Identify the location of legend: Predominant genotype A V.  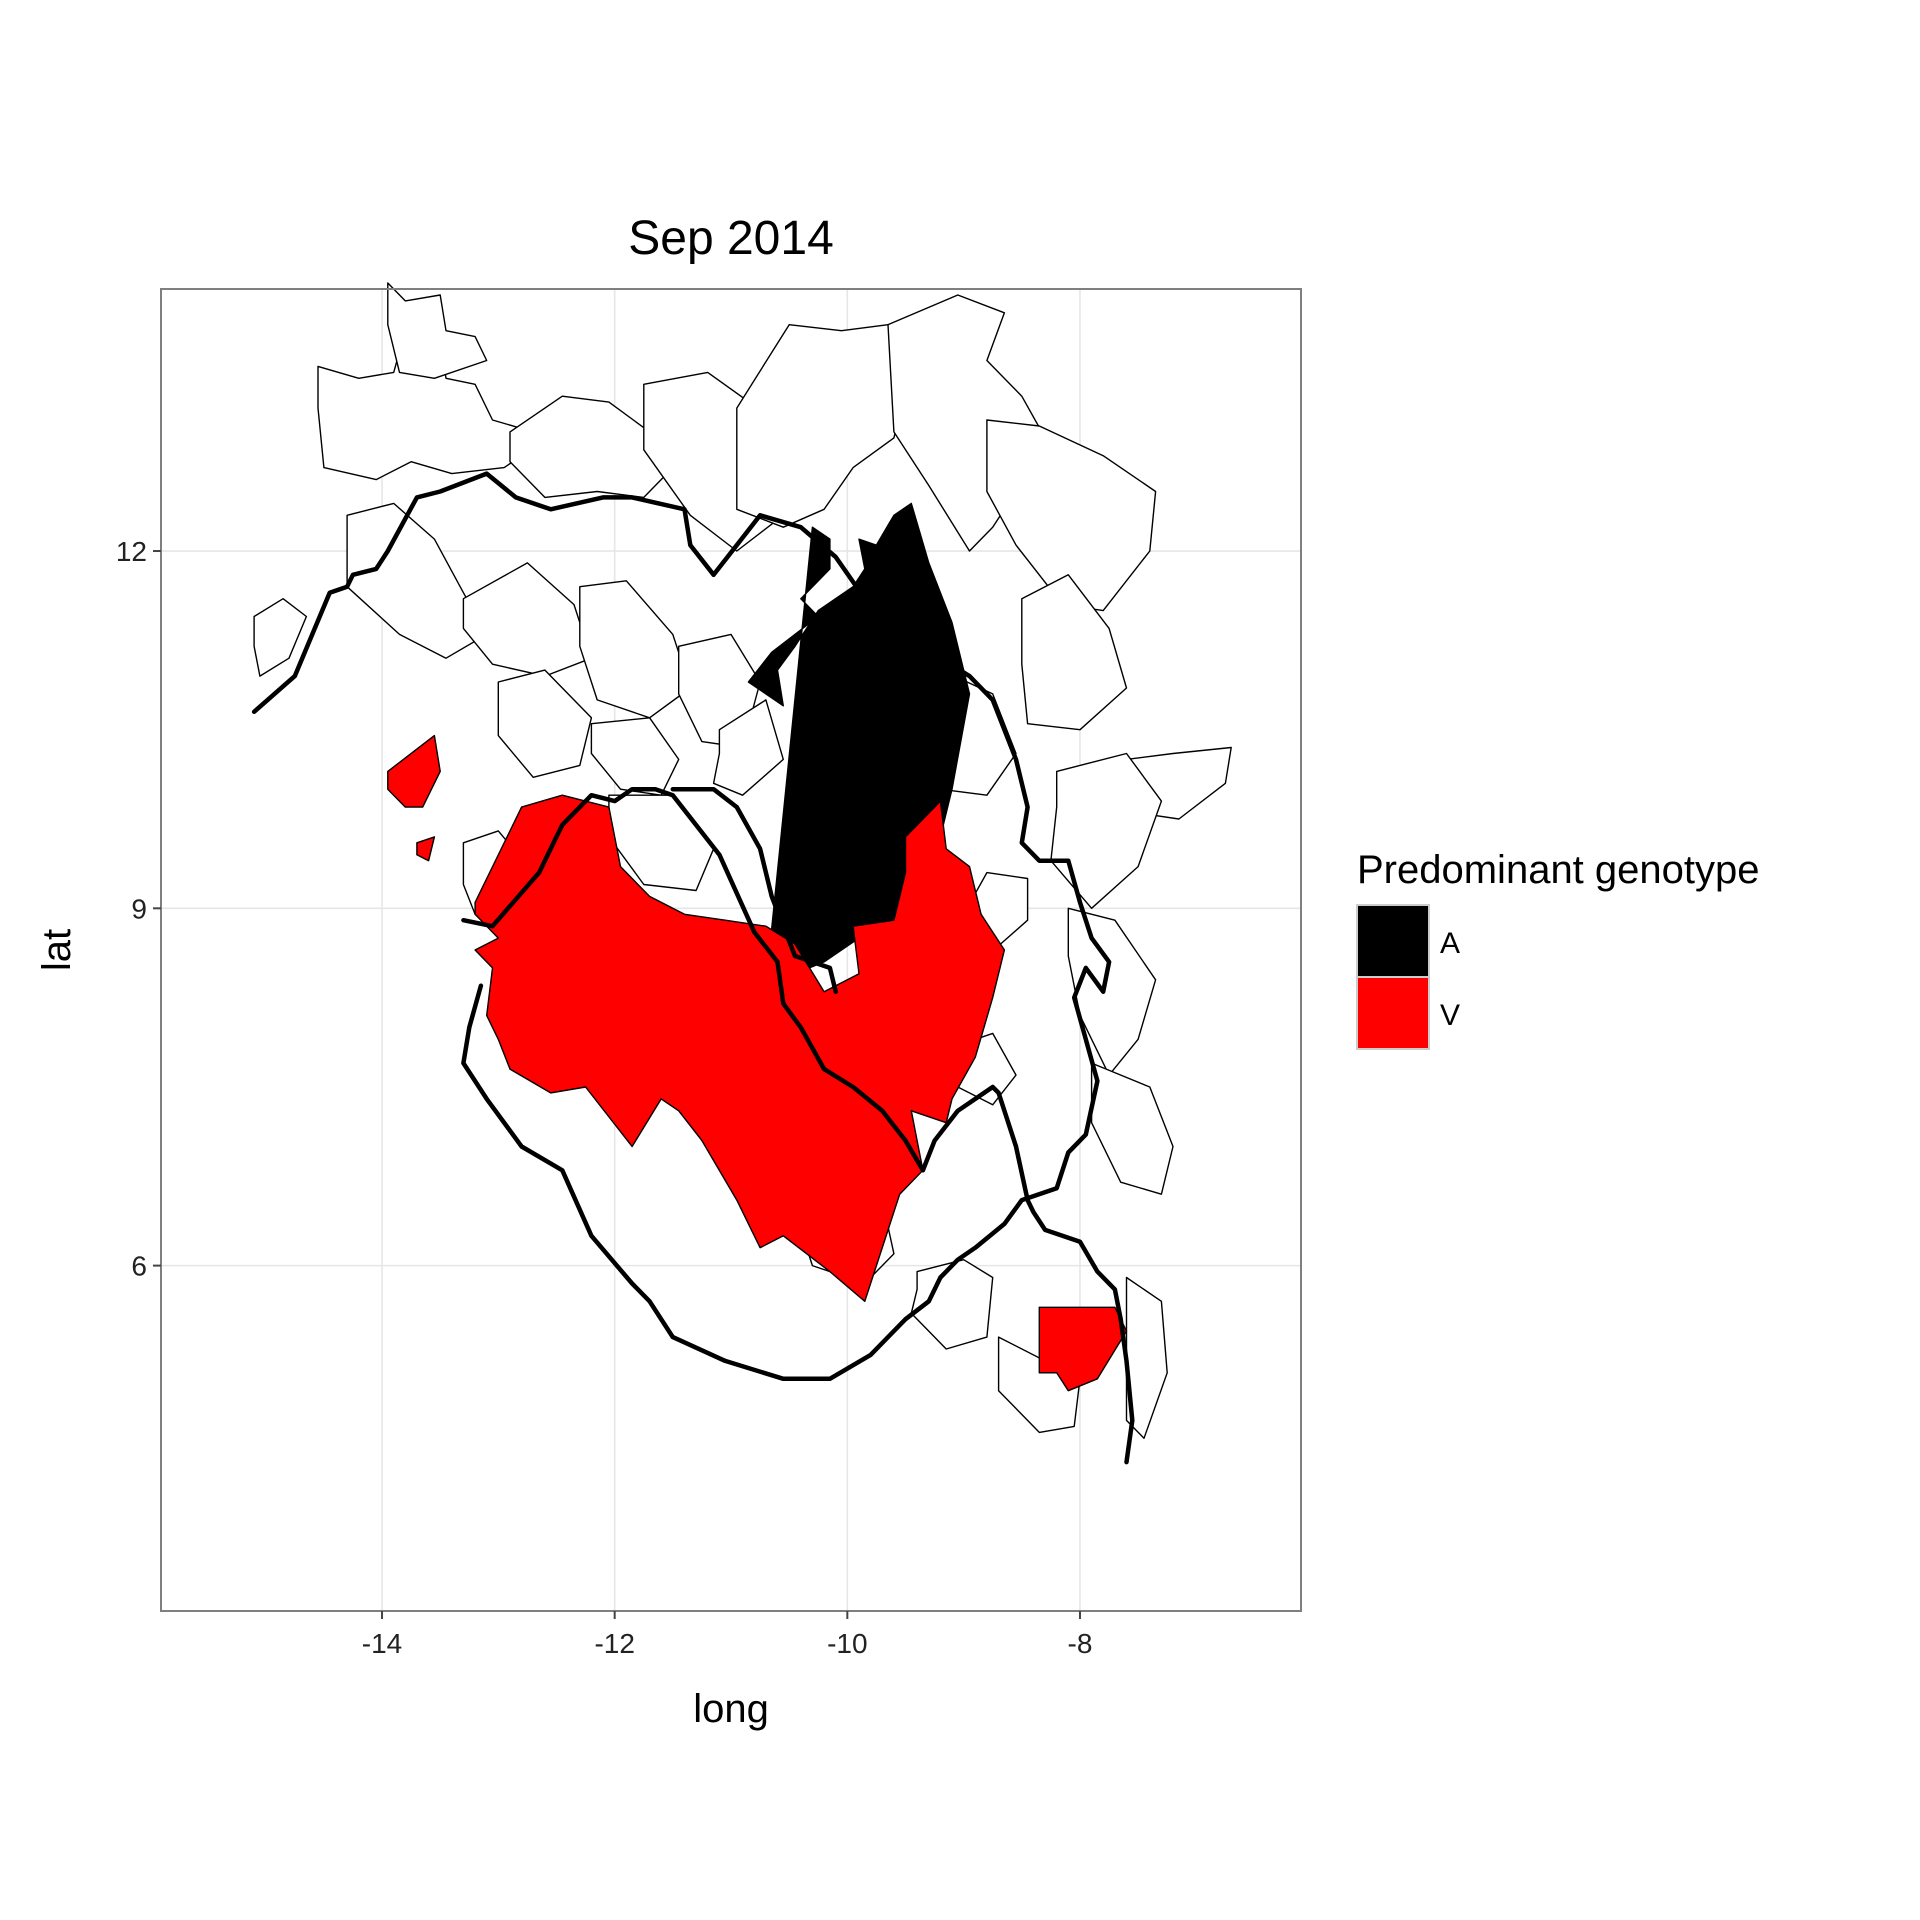
(1558, 949).